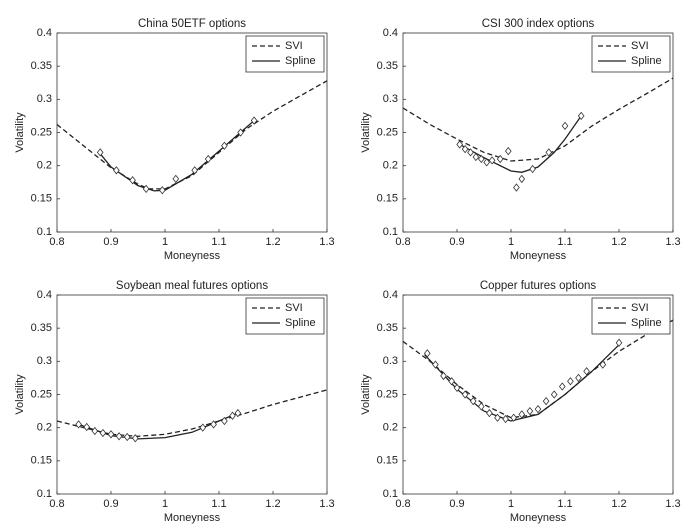  I want to click on y-tick-label: 0.3, so click(44, 99).